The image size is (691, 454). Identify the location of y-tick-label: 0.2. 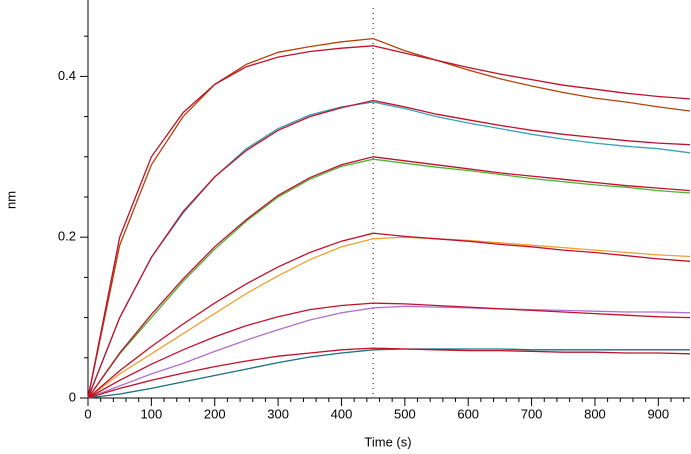
(67, 236).